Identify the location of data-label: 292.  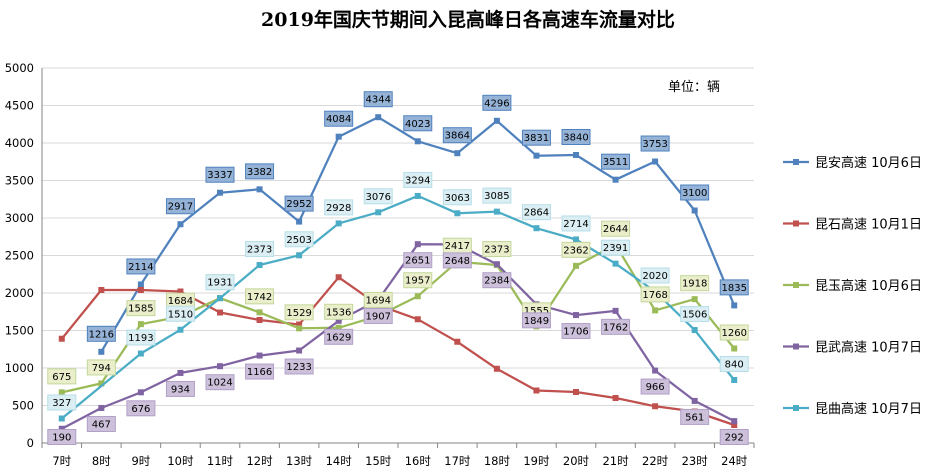
(734, 438).